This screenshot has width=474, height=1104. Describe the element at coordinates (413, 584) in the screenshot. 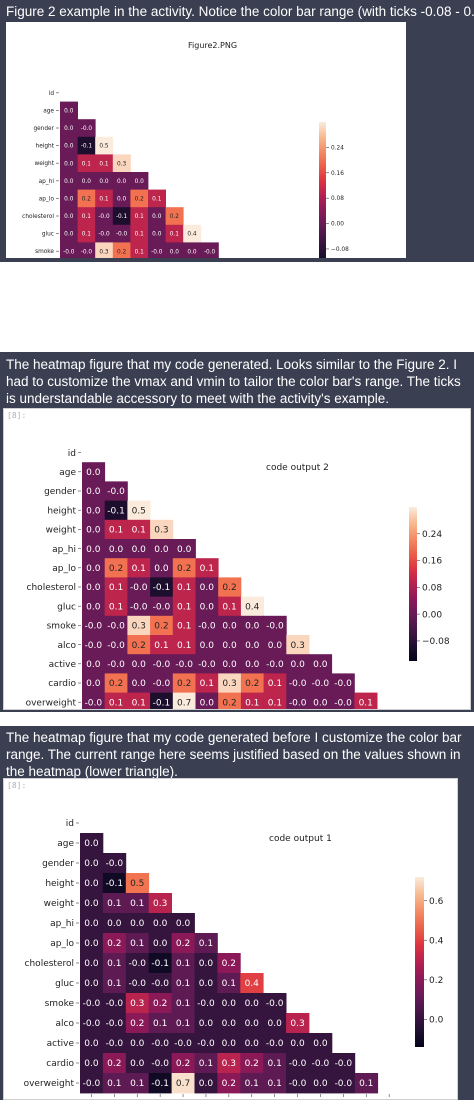

I see `colorbar` at that location.